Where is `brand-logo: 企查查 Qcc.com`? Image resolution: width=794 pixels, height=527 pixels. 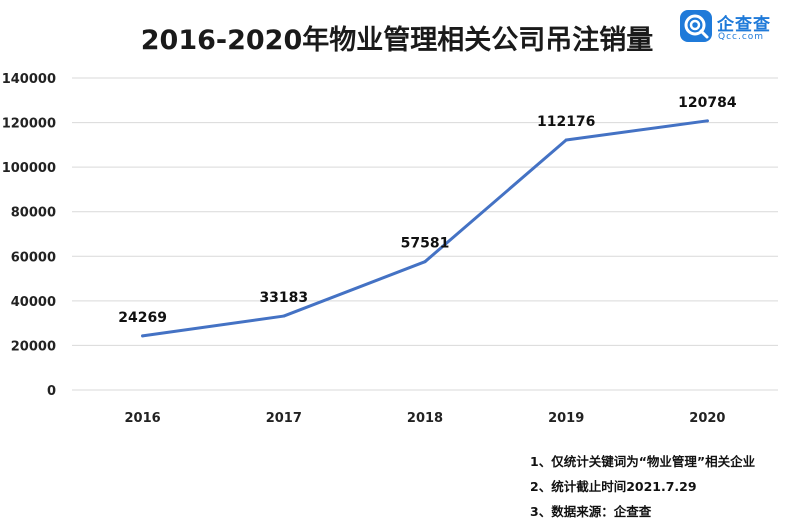
brand-logo: 企查查 Qcc.com is located at coordinates (735, 26).